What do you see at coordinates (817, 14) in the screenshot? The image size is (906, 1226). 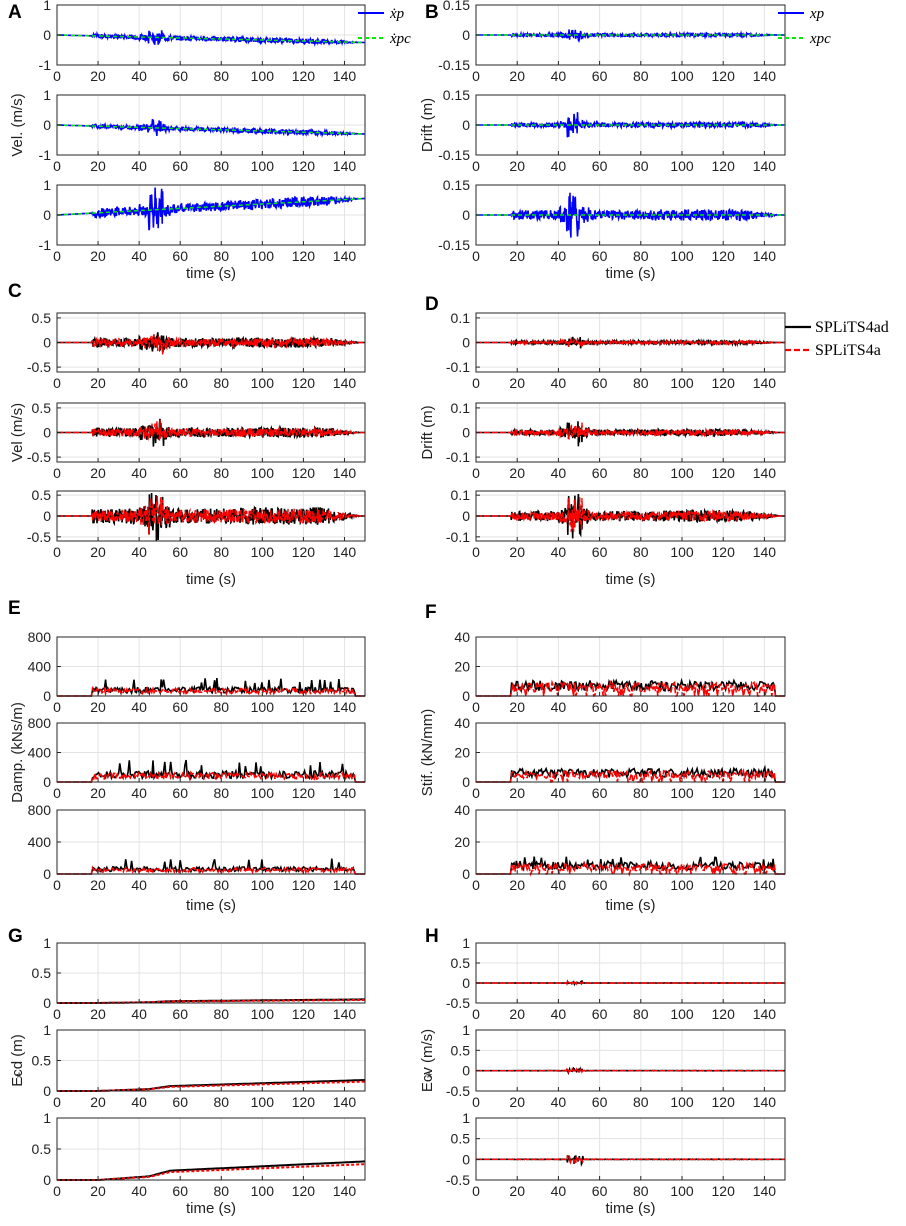 I see `legend-label: xp` at bounding box center [817, 14].